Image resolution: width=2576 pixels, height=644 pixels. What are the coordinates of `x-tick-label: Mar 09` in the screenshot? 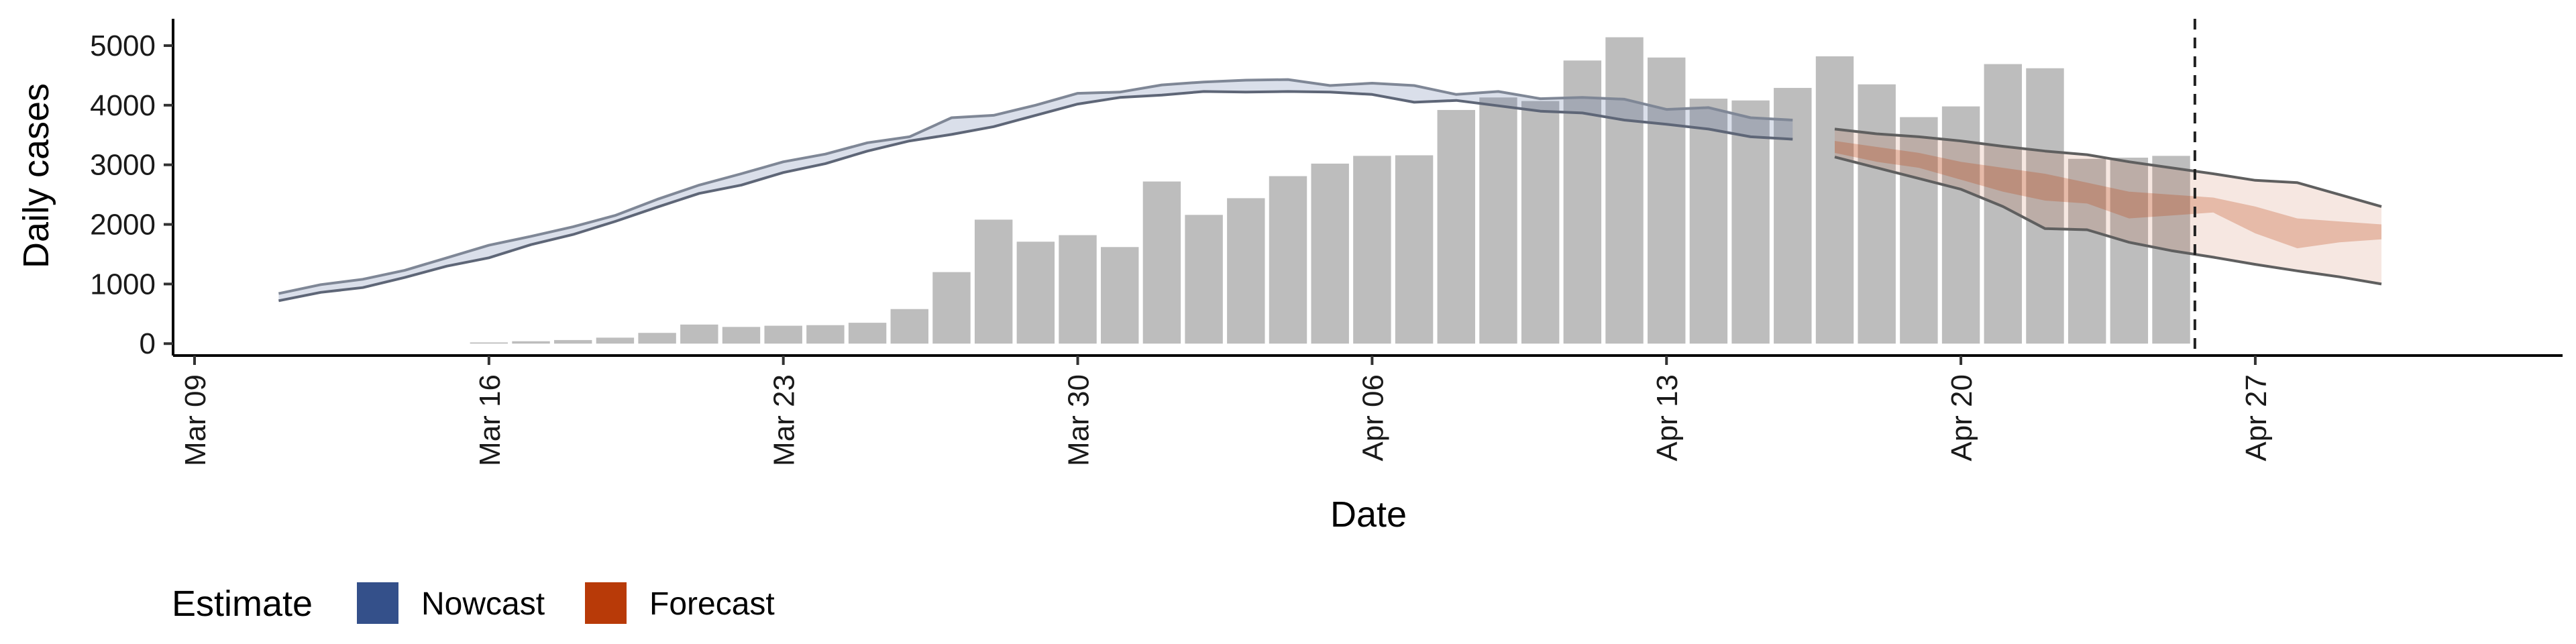 It's located at (195, 420).